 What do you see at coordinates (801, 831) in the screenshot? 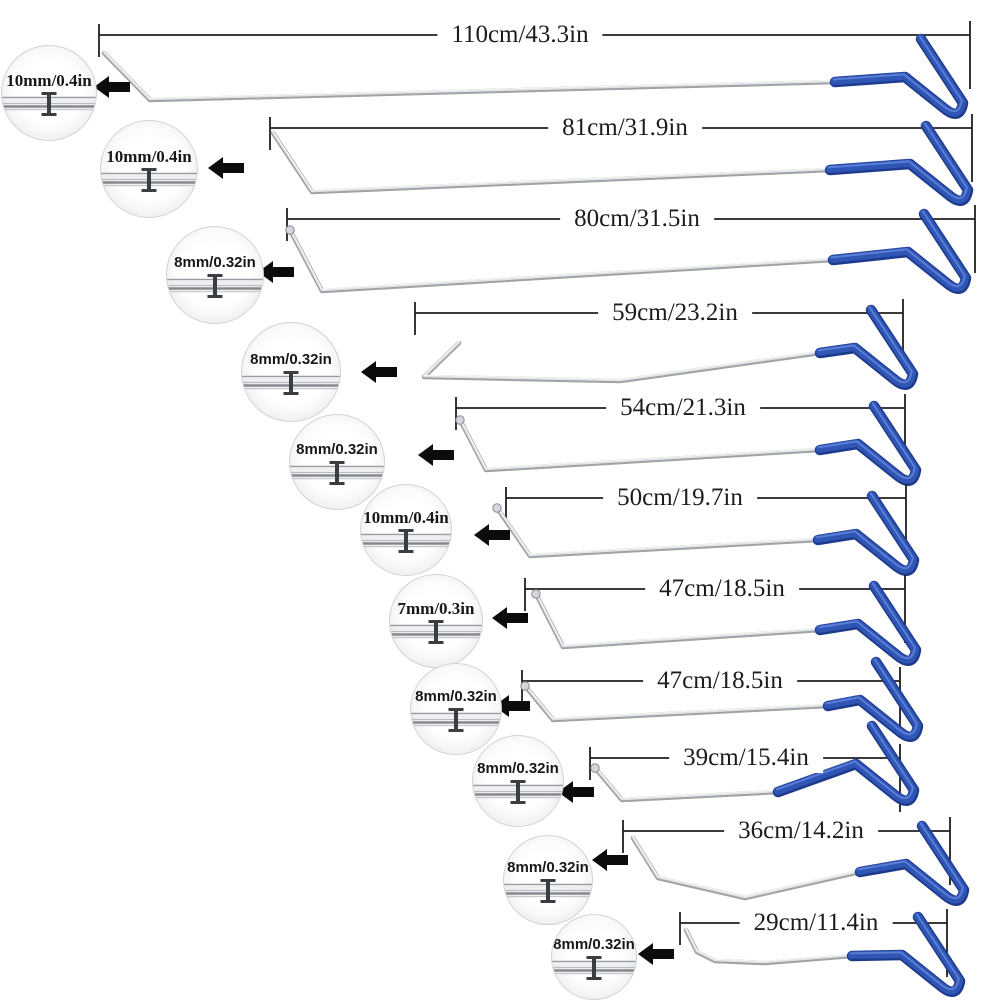
I see `length-label: 36cm/14.2in` at bounding box center [801, 831].